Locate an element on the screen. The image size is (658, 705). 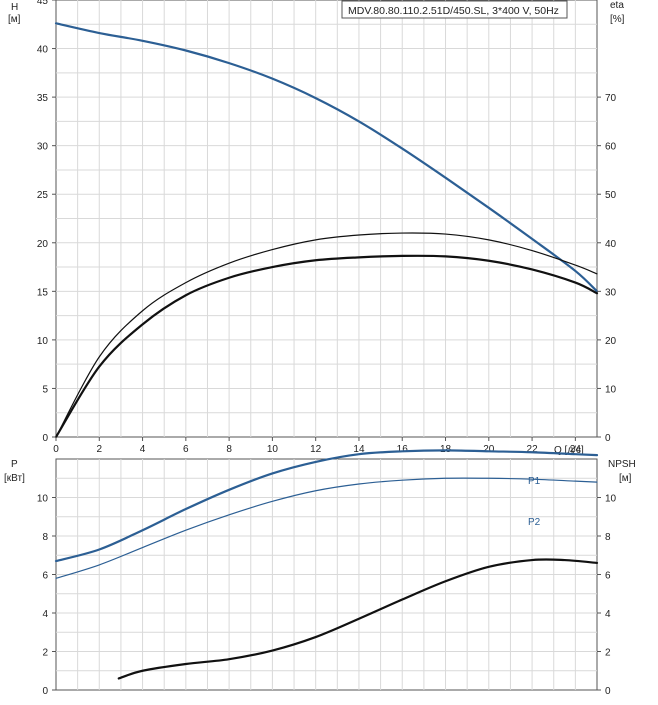
x-tick-label: 8 is located at coordinates (229, 449).